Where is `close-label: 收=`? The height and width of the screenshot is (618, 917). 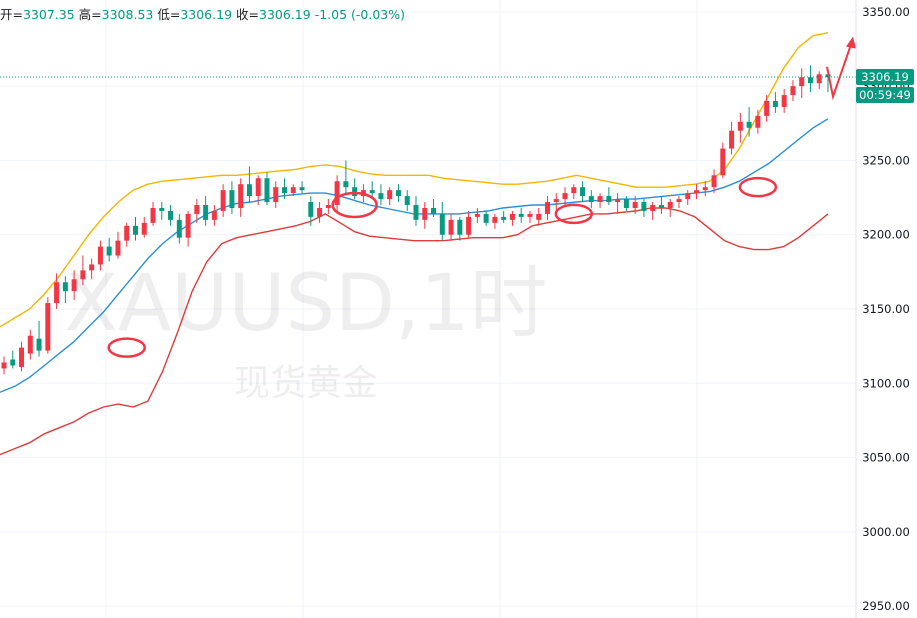
close-label: 收= is located at coordinates (247, 14).